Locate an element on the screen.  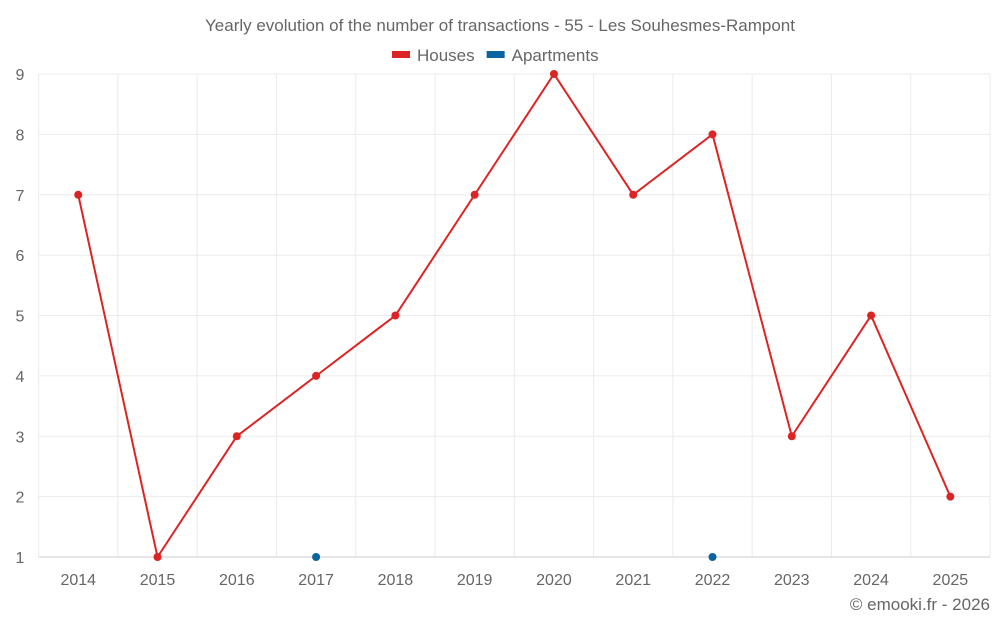
y-tick-label: 6 is located at coordinates (20, 256).